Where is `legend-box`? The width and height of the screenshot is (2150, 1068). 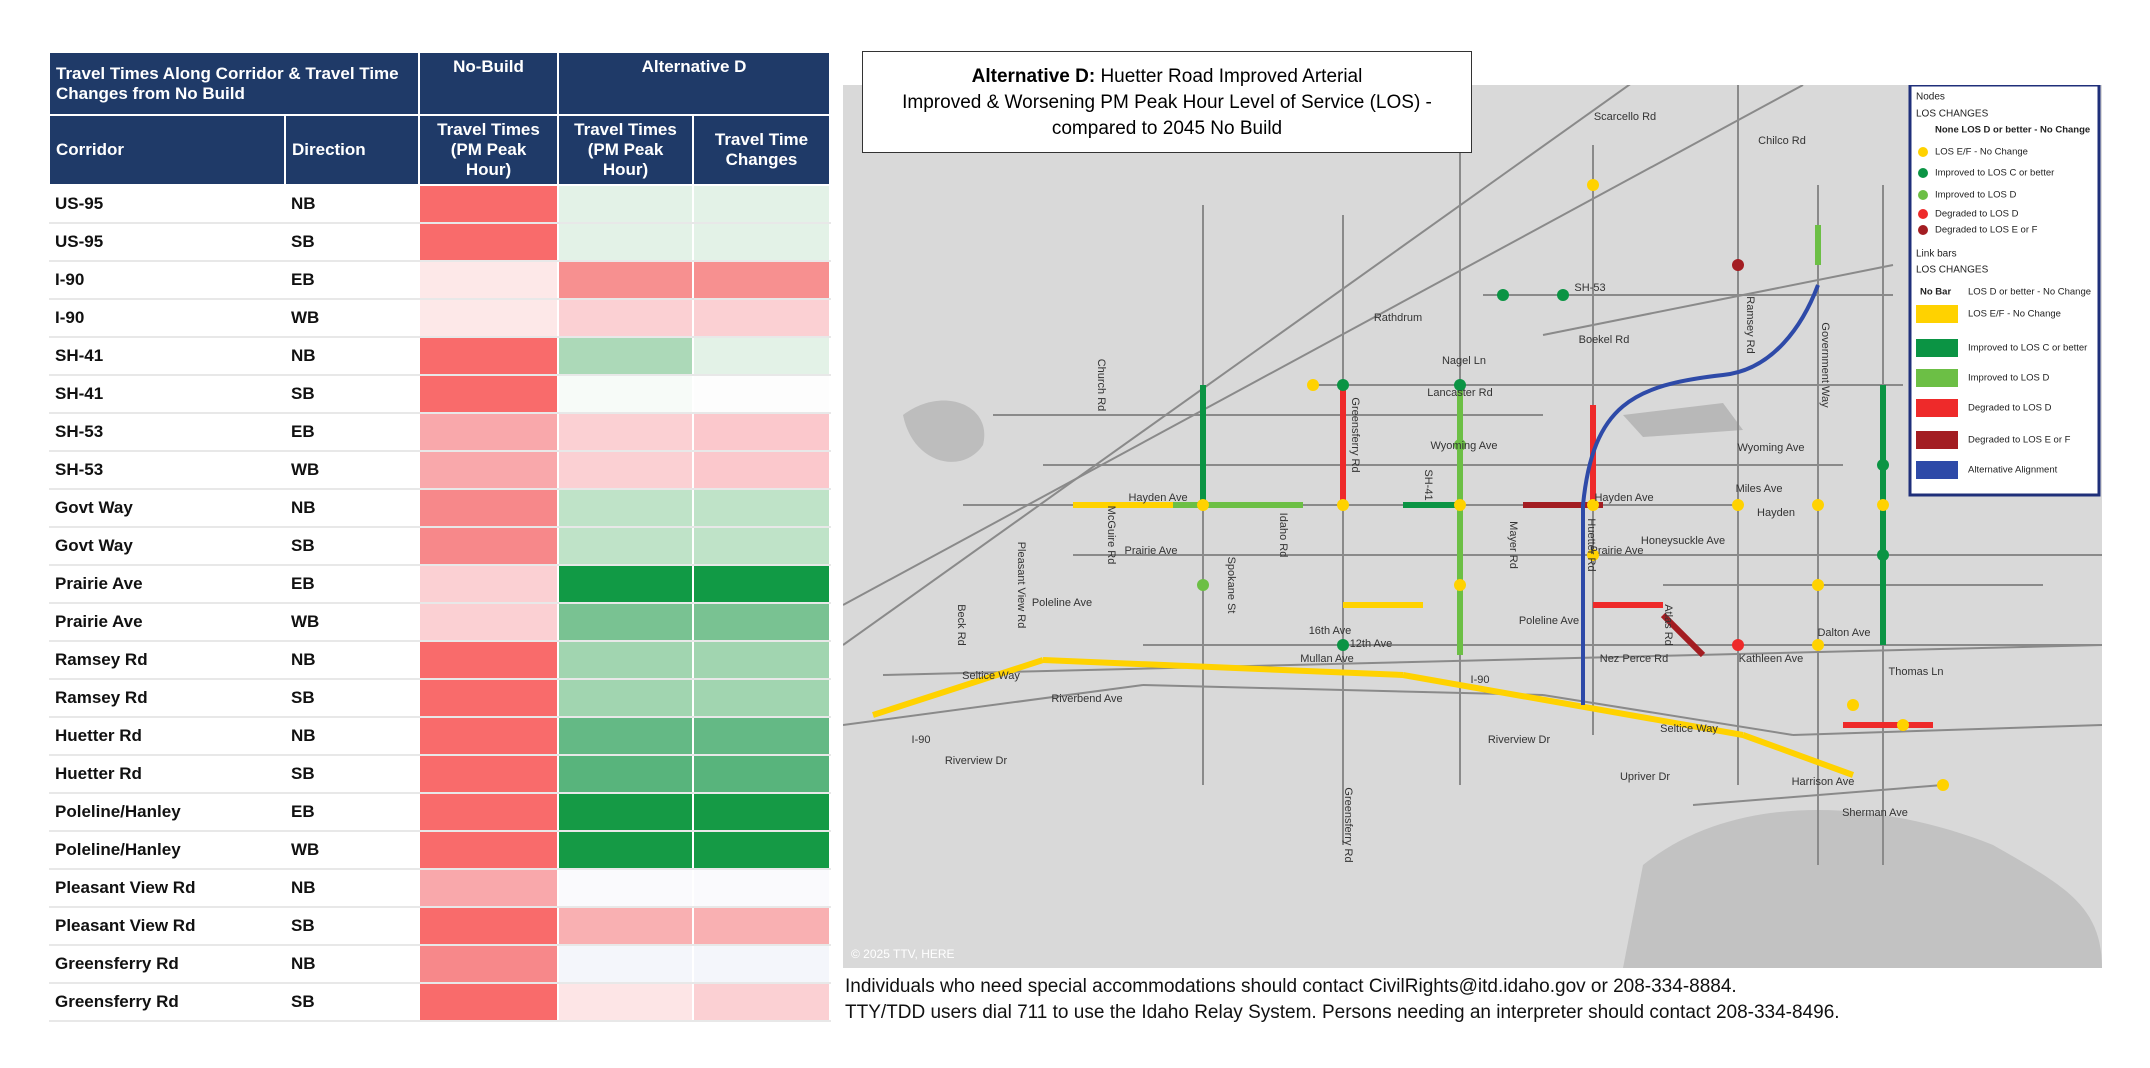 legend-box is located at coordinates (2004, 291).